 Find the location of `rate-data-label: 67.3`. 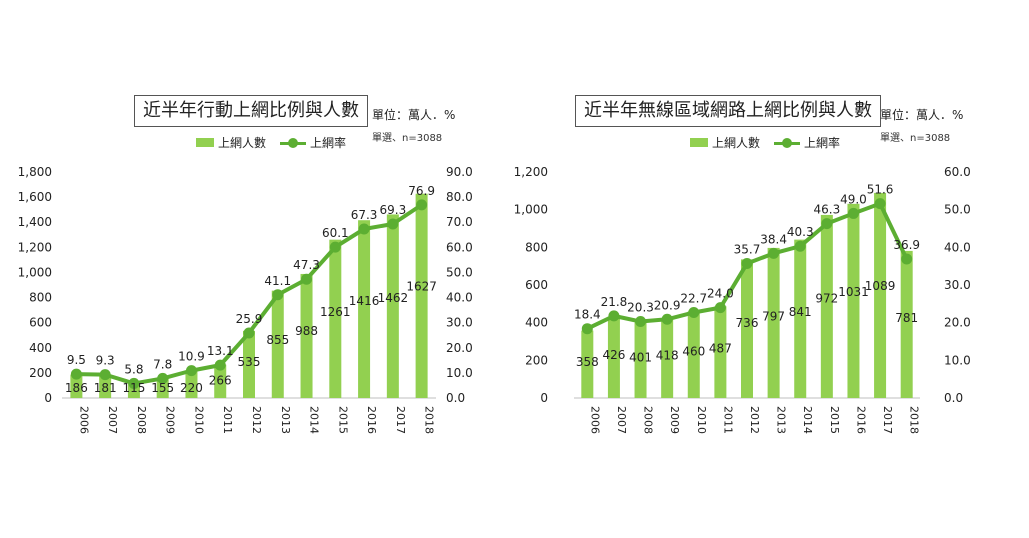

rate-data-label: 67.3 is located at coordinates (364, 215).